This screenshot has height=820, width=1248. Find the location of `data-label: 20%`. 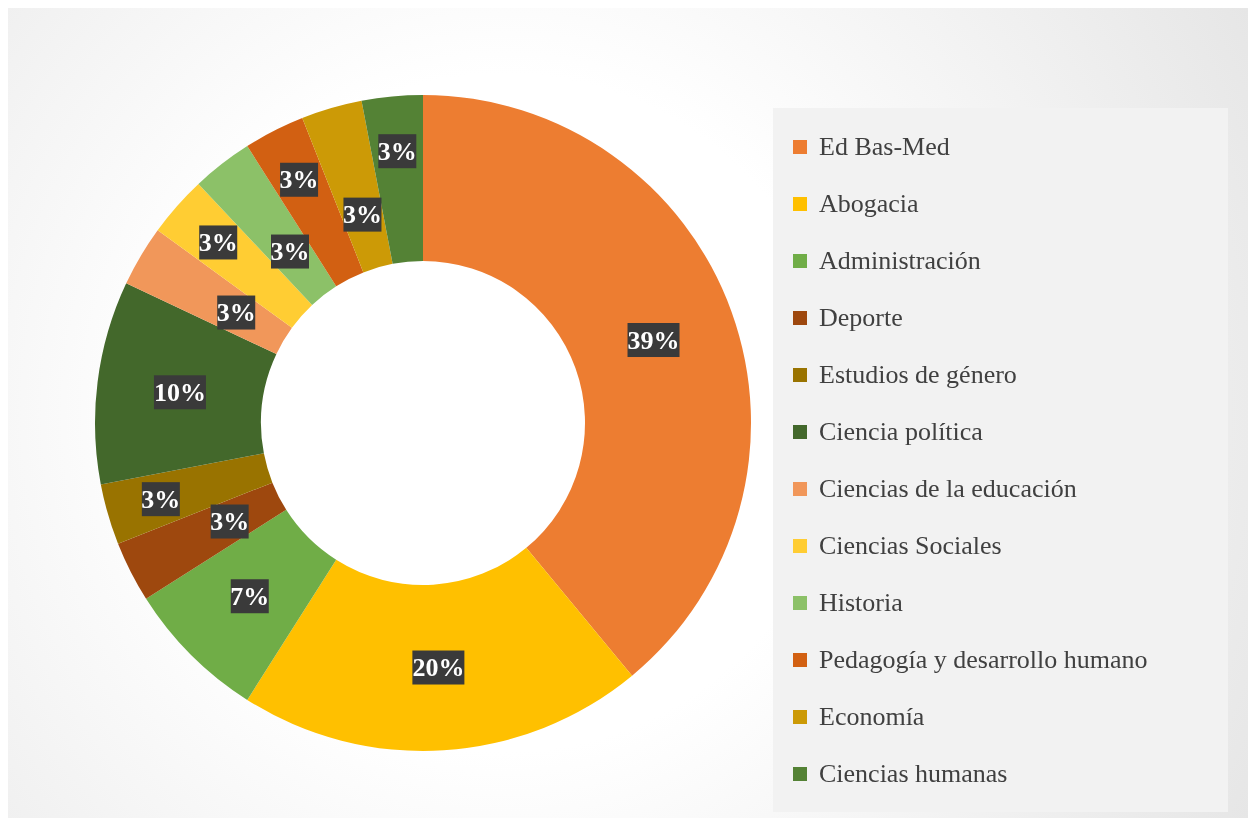

data-label: 20% is located at coordinates (438, 668).